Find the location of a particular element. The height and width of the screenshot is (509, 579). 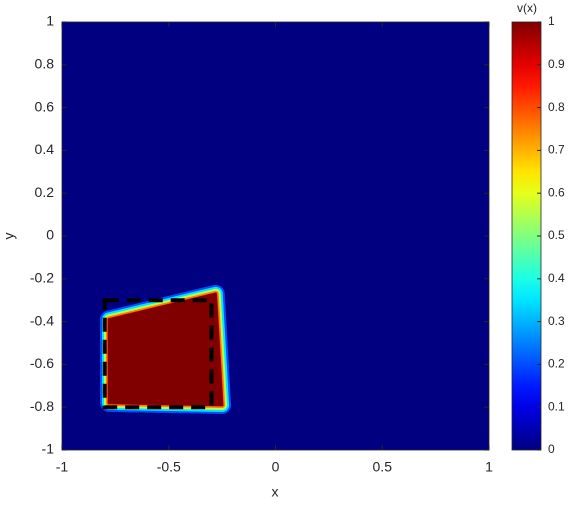

colorbar-tick-label: 0.6 is located at coordinates (556, 192).